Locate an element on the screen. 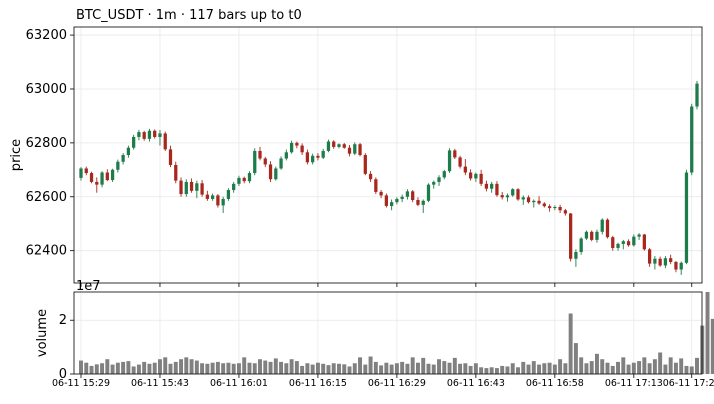 This screenshot has width=714, height=404. xtick-label: 06-11 16:15 is located at coordinates (318, 383).